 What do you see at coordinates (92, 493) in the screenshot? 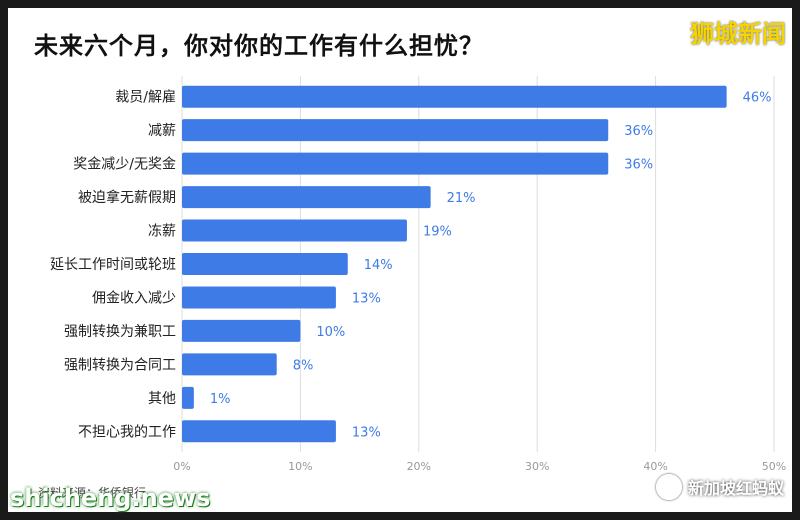
I see `source-note: 资料来源：华侨银行` at bounding box center [92, 493].